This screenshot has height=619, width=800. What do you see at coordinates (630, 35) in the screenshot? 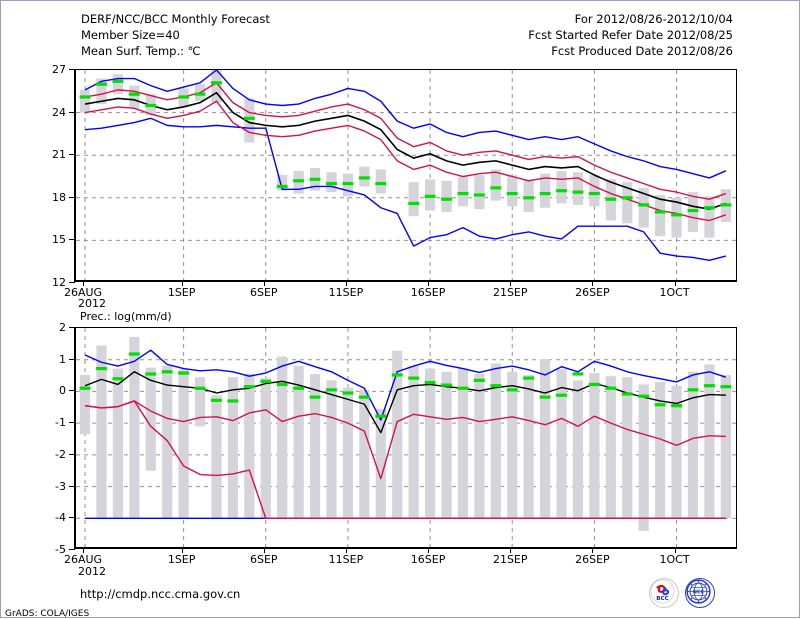
I see `forecast-started-label: Fcst Started Refer Date 2012/08/25` at bounding box center [630, 35].